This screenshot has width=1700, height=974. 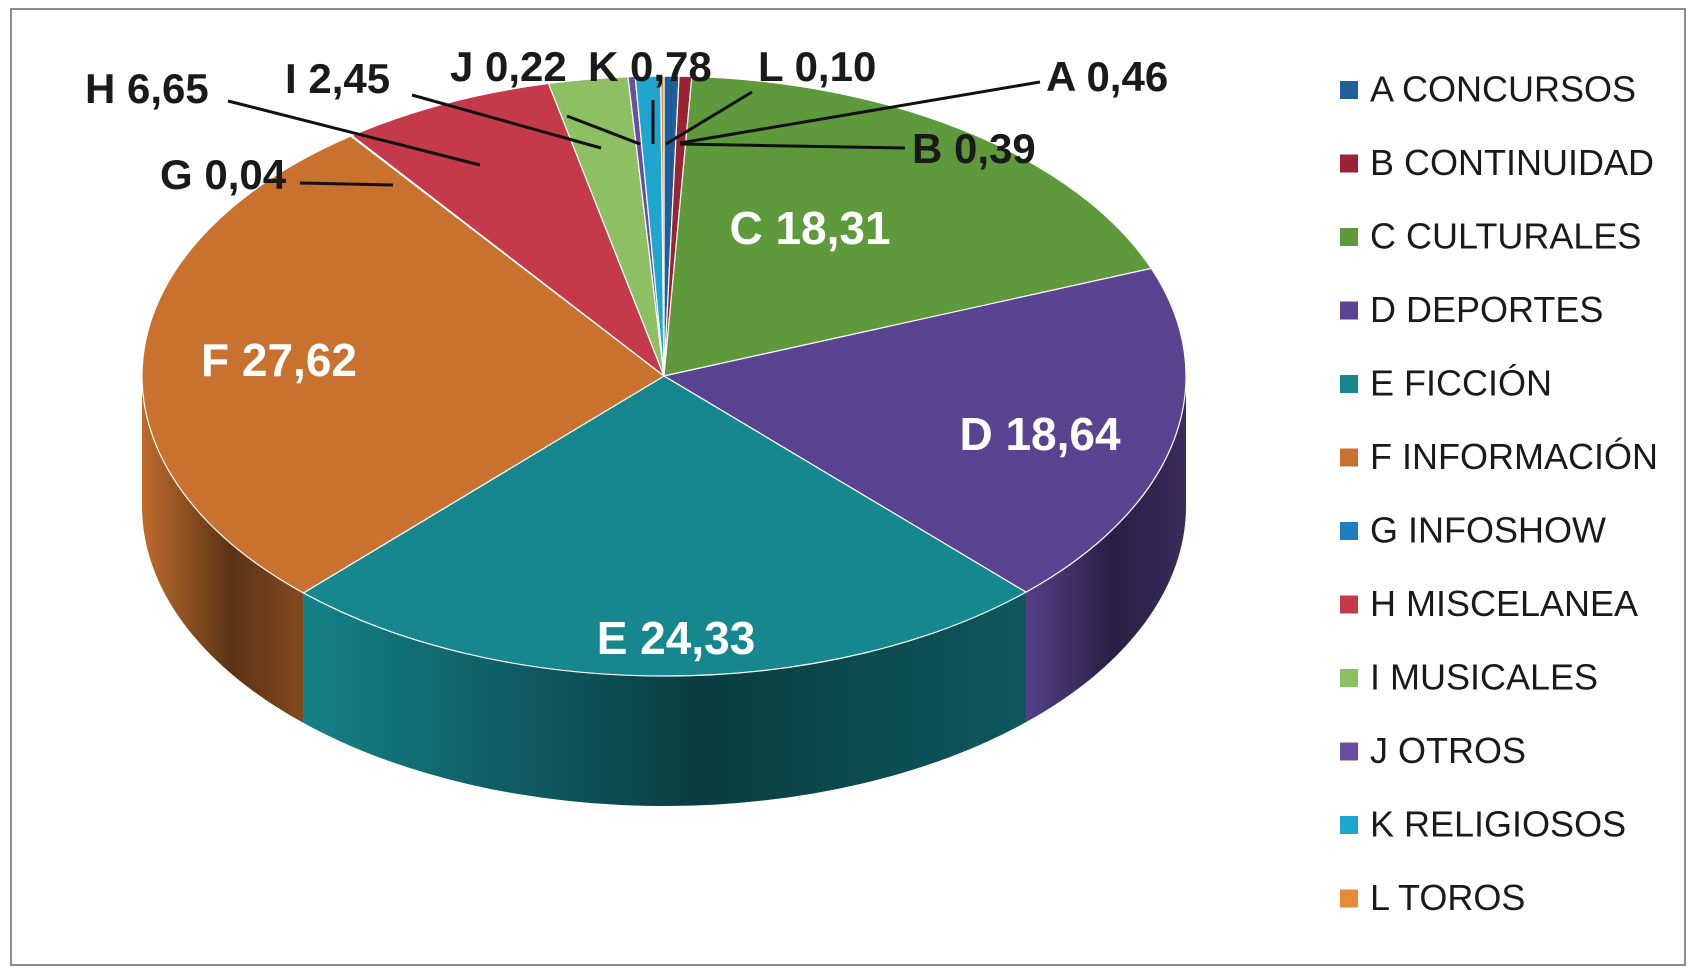 I want to click on pie-slice-c, so click(x=908, y=226).